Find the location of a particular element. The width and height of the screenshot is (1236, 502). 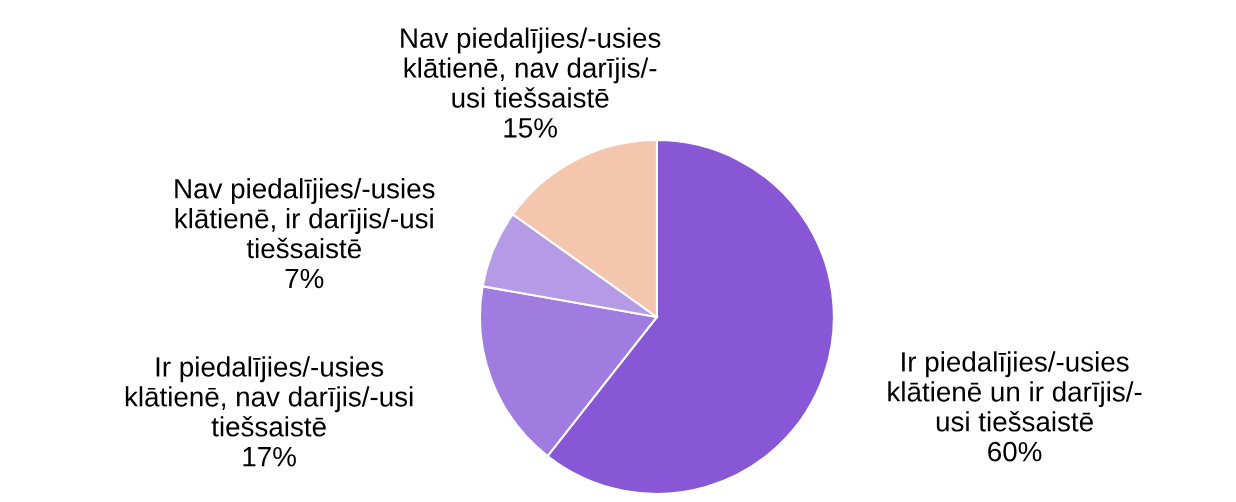

data-label: 15% is located at coordinates (530, 128).